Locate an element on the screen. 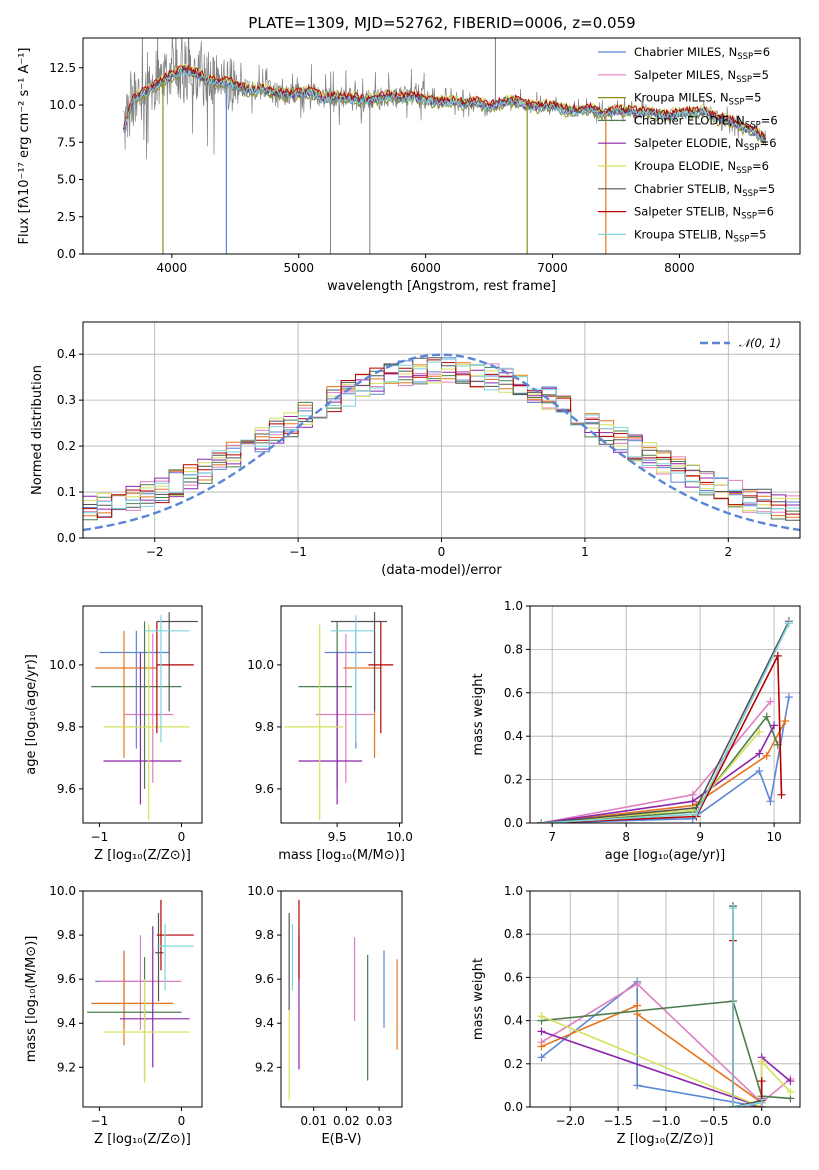 The image size is (819, 1170). legend-entry: Chabrier STELIB, NSSP=5 is located at coordinates (704, 190).